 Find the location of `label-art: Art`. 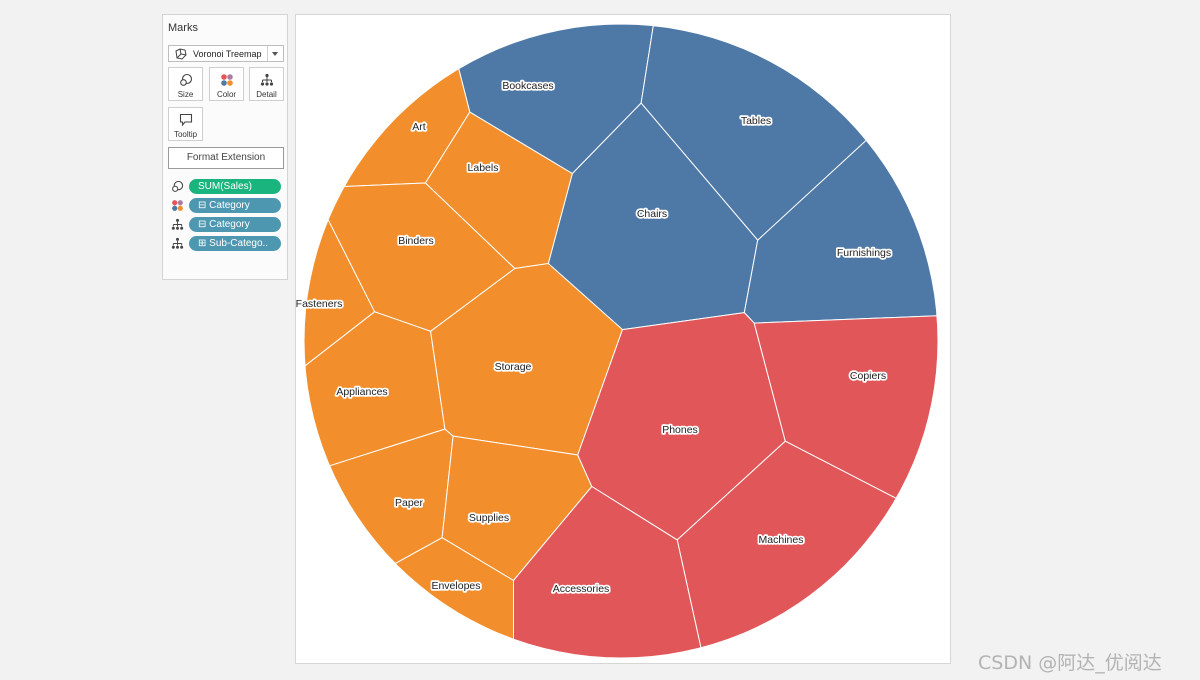

label-art: Art is located at coordinates (419, 127).